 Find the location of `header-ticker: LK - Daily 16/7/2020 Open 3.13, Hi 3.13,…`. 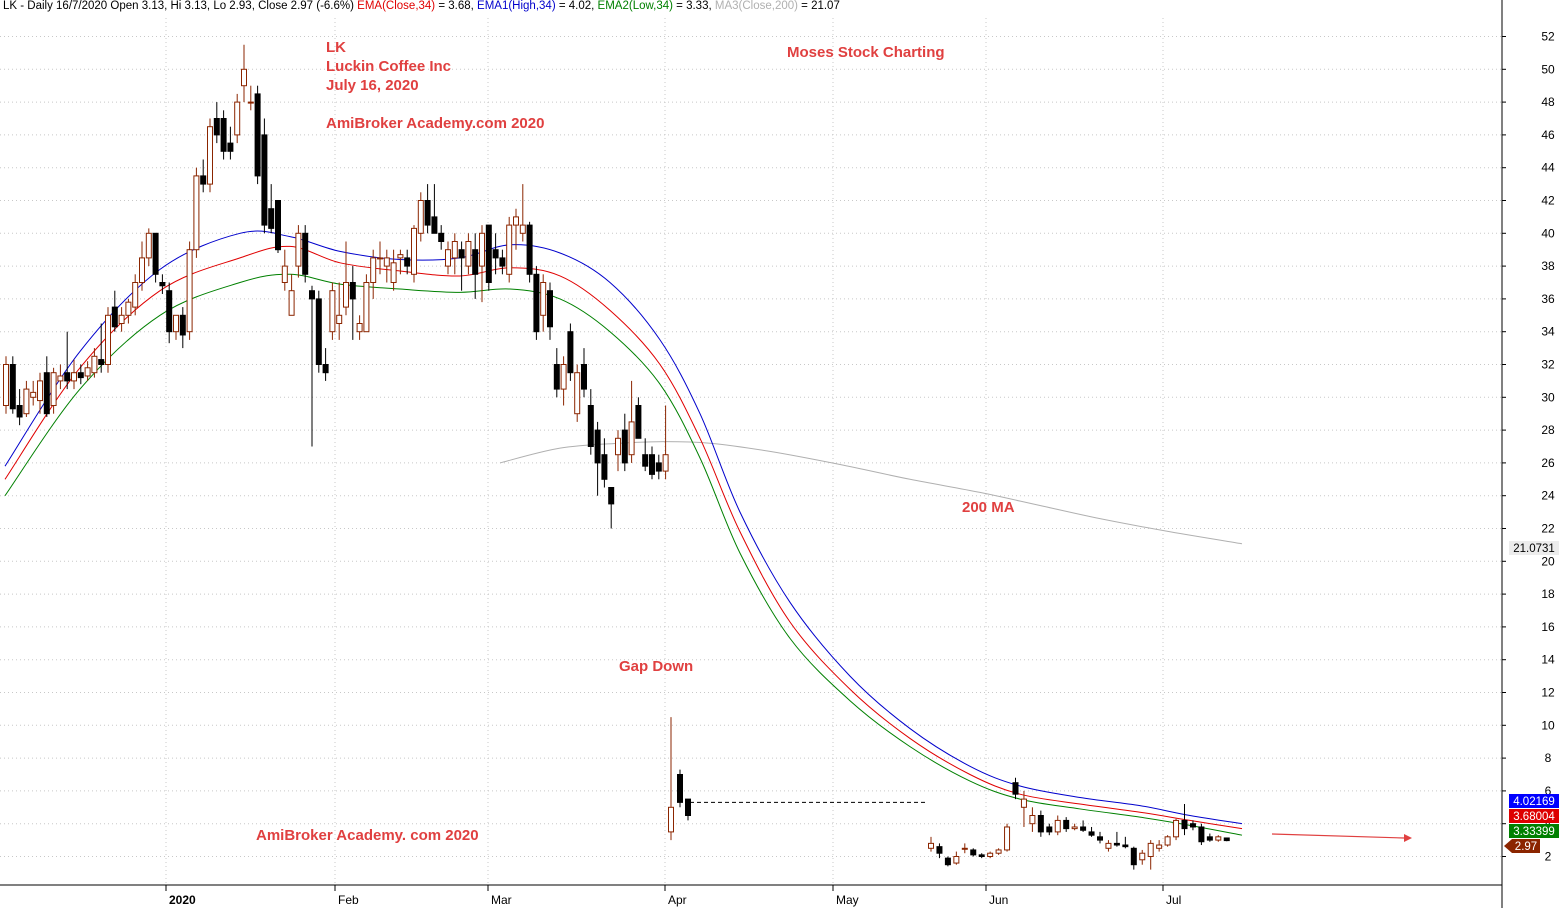

header-ticker: LK - Daily 16/7/2020 Open 3.13, Hi 3.13,… is located at coordinates (178, 6).